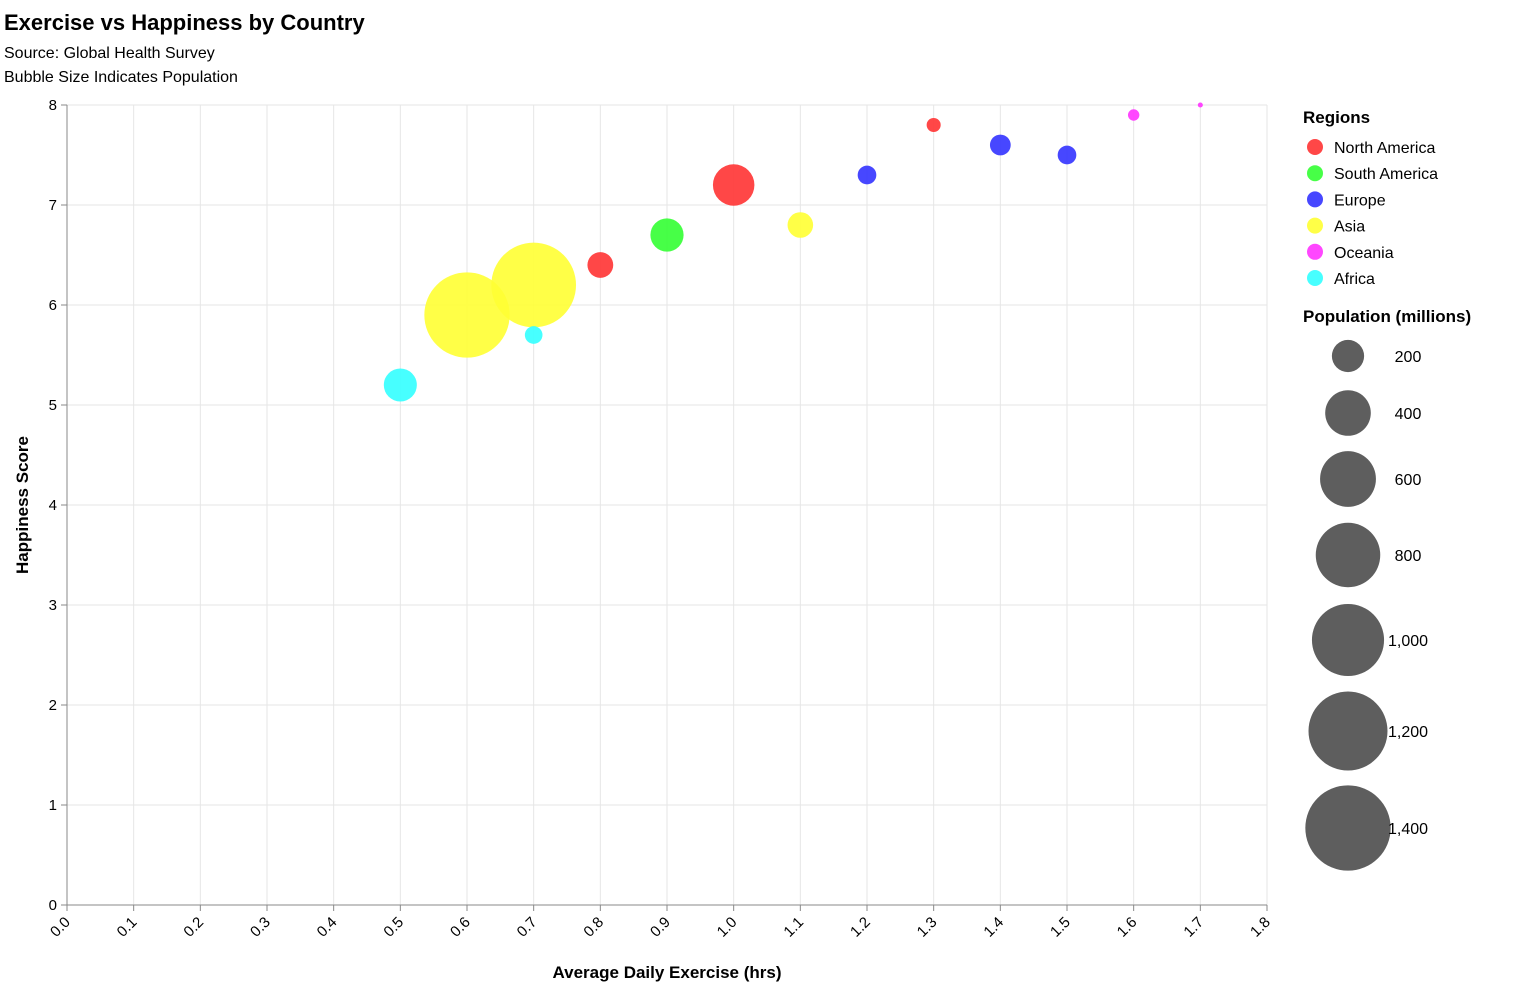 The image size is (1530, 992). I want to click on legend-label-region: Europe, so click(1360, 200).